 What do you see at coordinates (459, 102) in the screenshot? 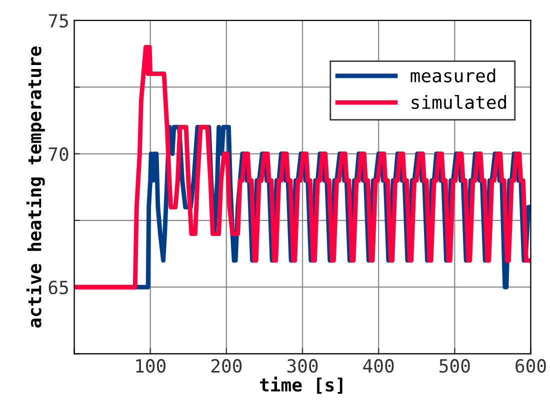
I see `legend-label: simulated` at bounding box center [459, 102].